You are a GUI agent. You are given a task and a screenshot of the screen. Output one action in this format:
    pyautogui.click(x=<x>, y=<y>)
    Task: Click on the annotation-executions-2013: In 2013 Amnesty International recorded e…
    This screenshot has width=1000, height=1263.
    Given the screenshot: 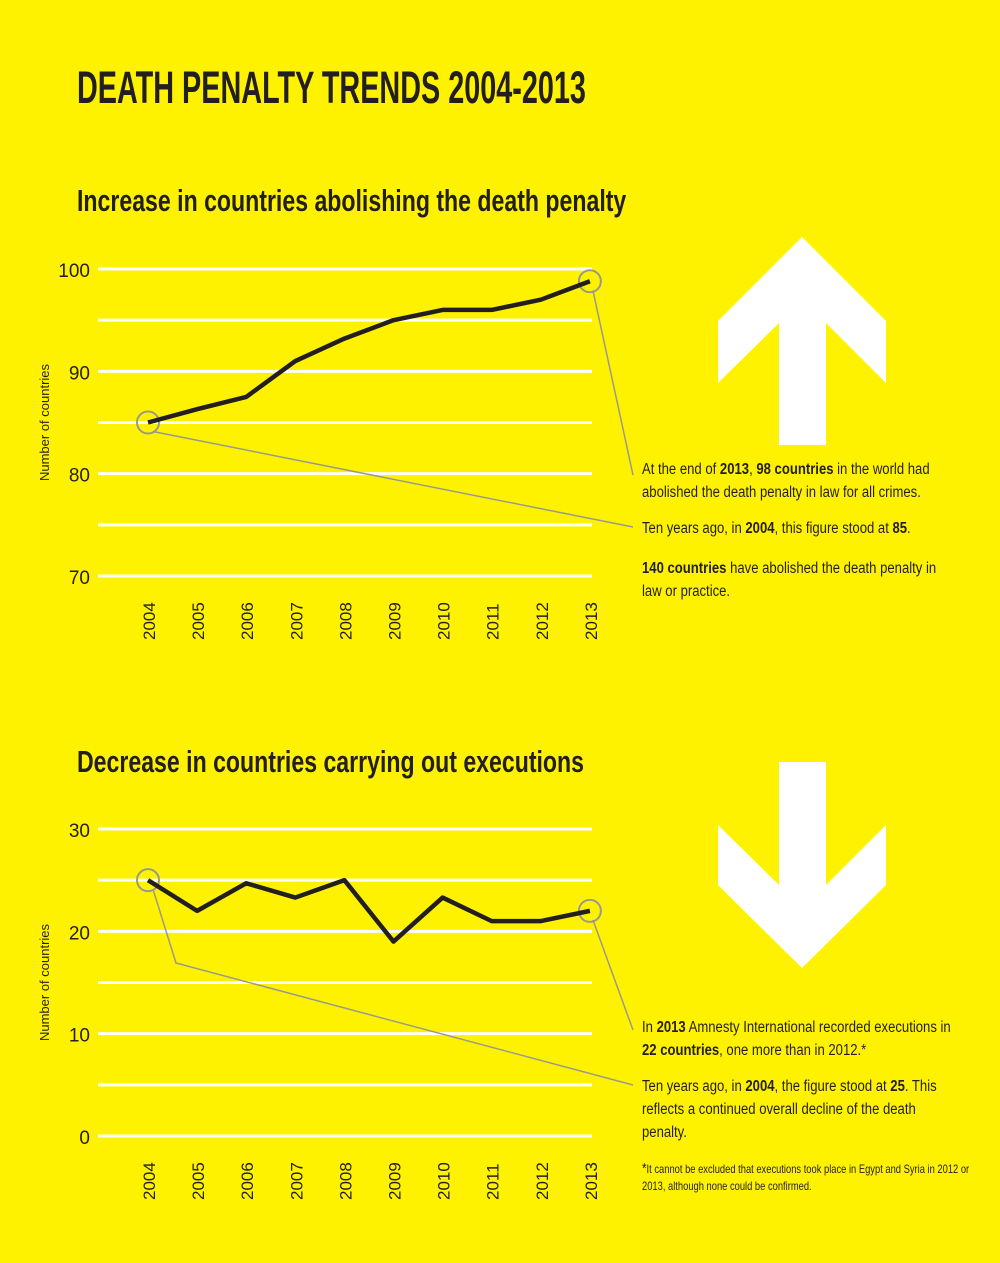 What is the action you would take?
    pyautogui.click(x=798, y=1039)
    